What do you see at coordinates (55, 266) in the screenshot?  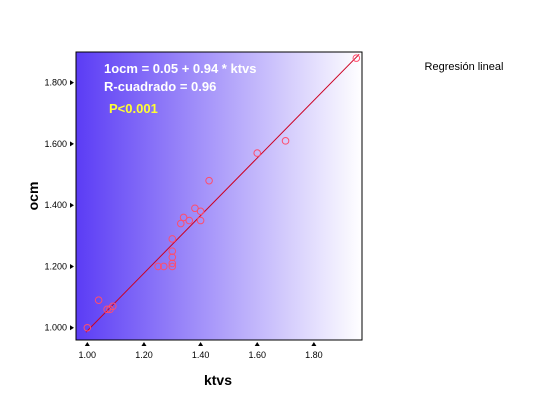 I see `y-tick-label-1: 1.200` at bounding box center [55, 266].